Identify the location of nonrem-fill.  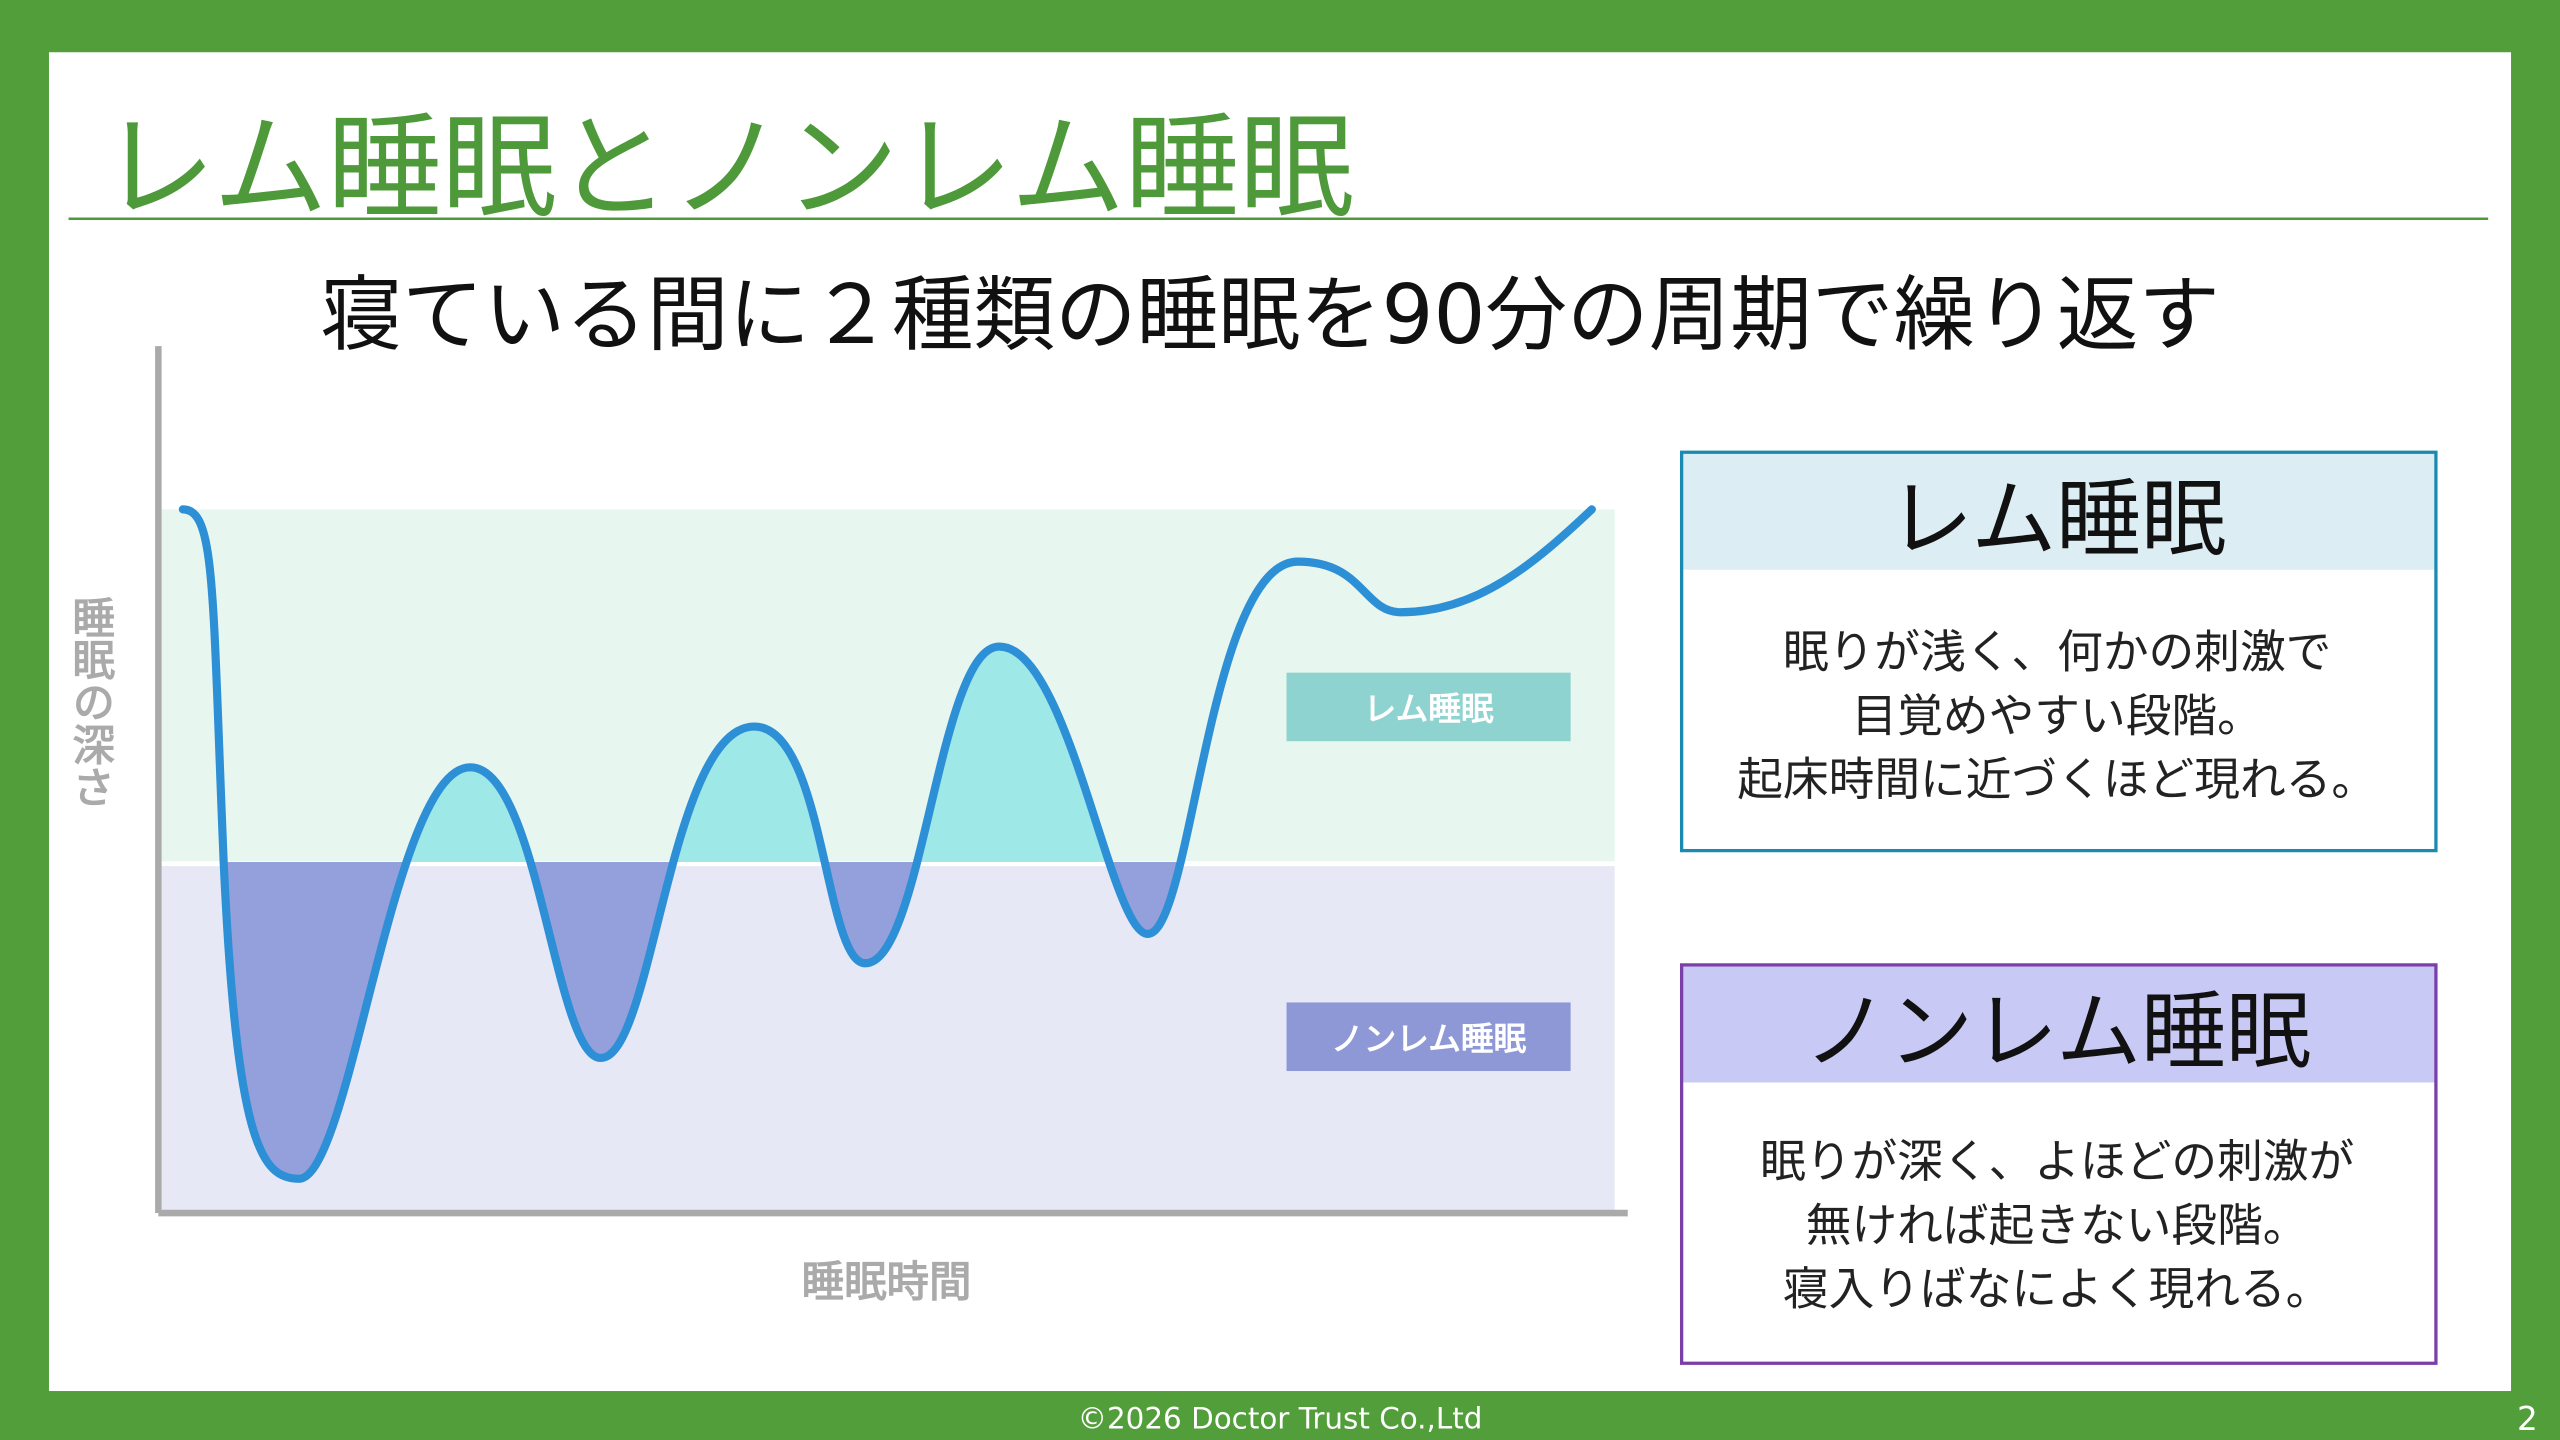
(701, 1020).